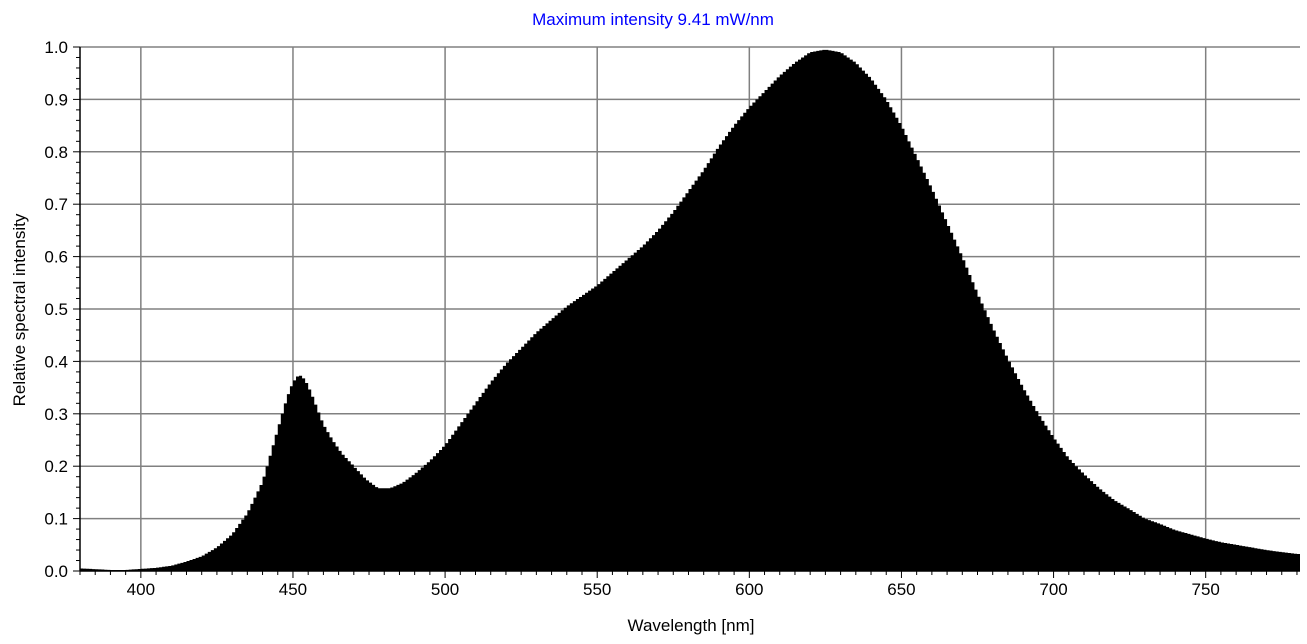  What do you see at coordinates (901, 589) in the screenshot?
I see `x-tick-label: 650` at bounding box center [901, 589].